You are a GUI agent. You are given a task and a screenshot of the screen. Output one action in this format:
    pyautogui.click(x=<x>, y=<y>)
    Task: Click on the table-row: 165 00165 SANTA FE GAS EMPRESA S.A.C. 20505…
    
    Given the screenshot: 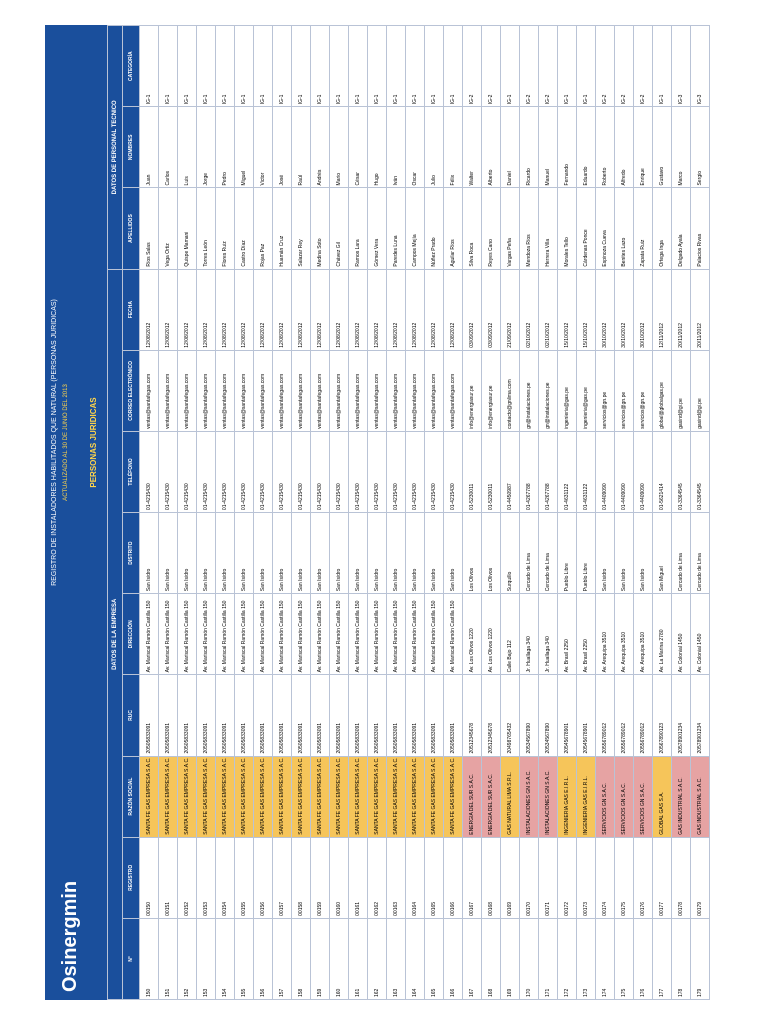 What is the action you would take?
    pyautogui.click(x=434, y=512)
    